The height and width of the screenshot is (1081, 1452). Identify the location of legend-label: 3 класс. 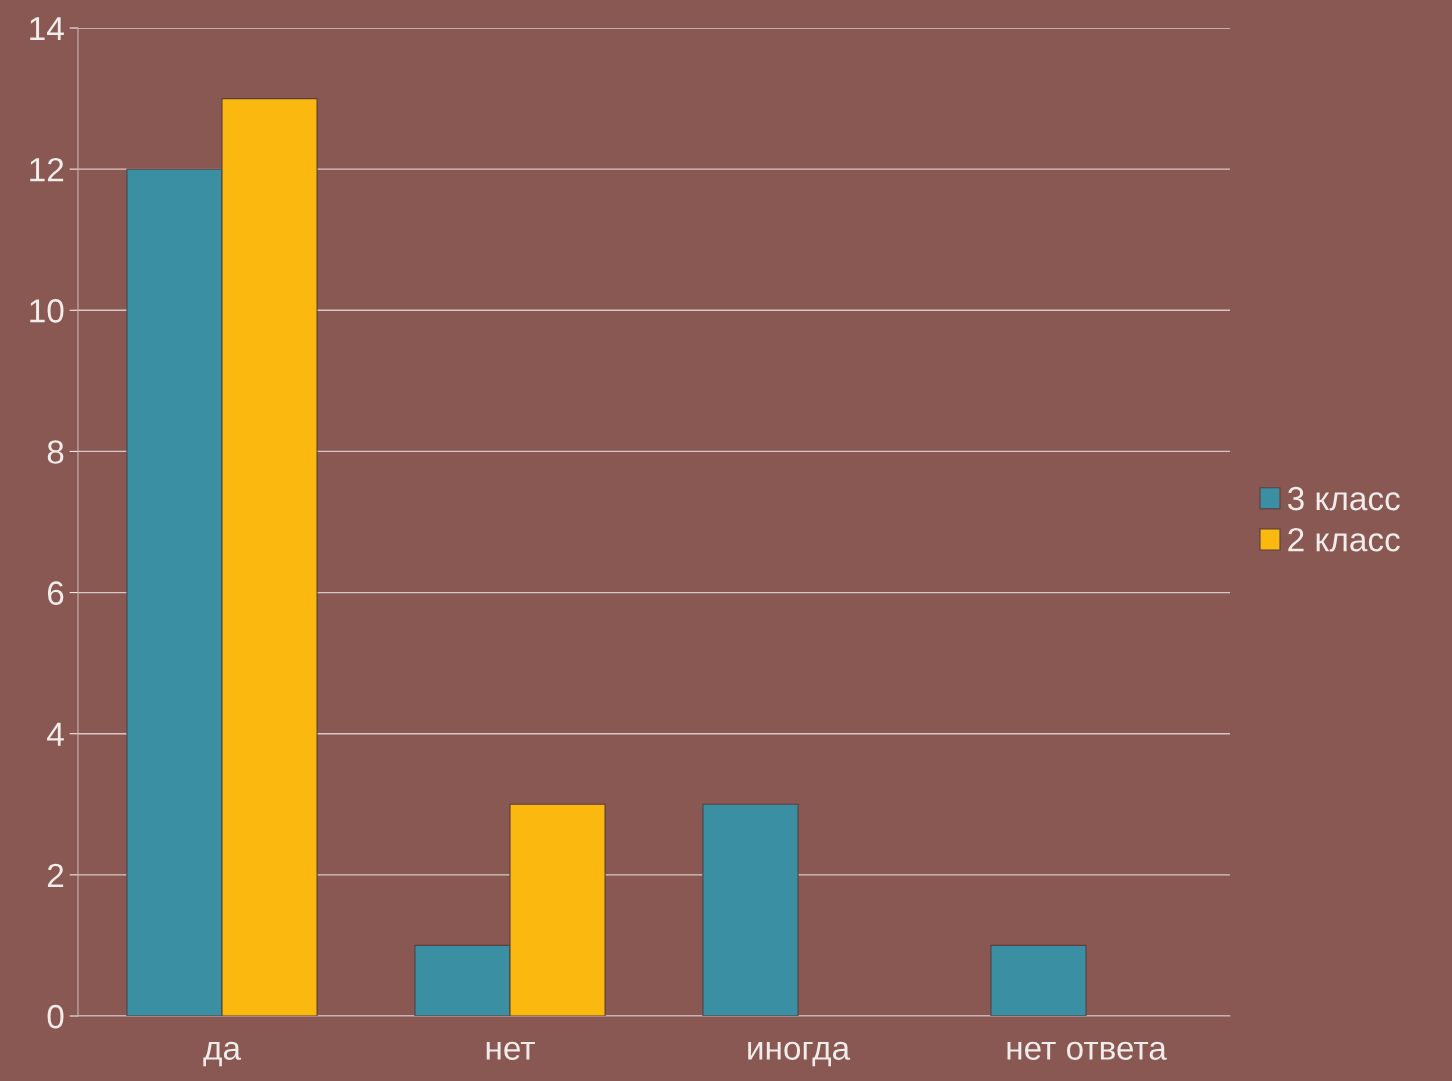
(1343, 498).